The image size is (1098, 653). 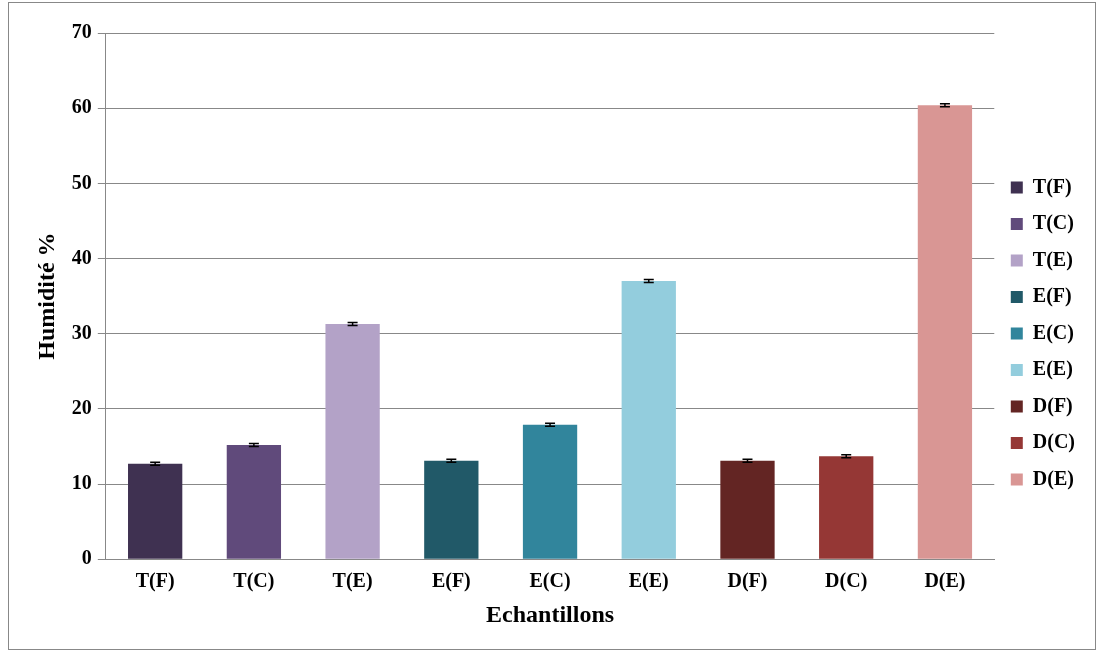 I want to click on x-tick-label: D(C), so click(x=846, y=581).